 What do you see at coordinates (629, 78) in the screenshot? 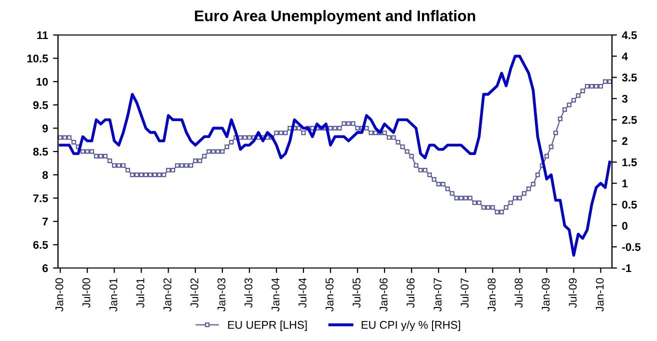
I see `y2-tick-label: 3.5` at bounding box center [629, 78].